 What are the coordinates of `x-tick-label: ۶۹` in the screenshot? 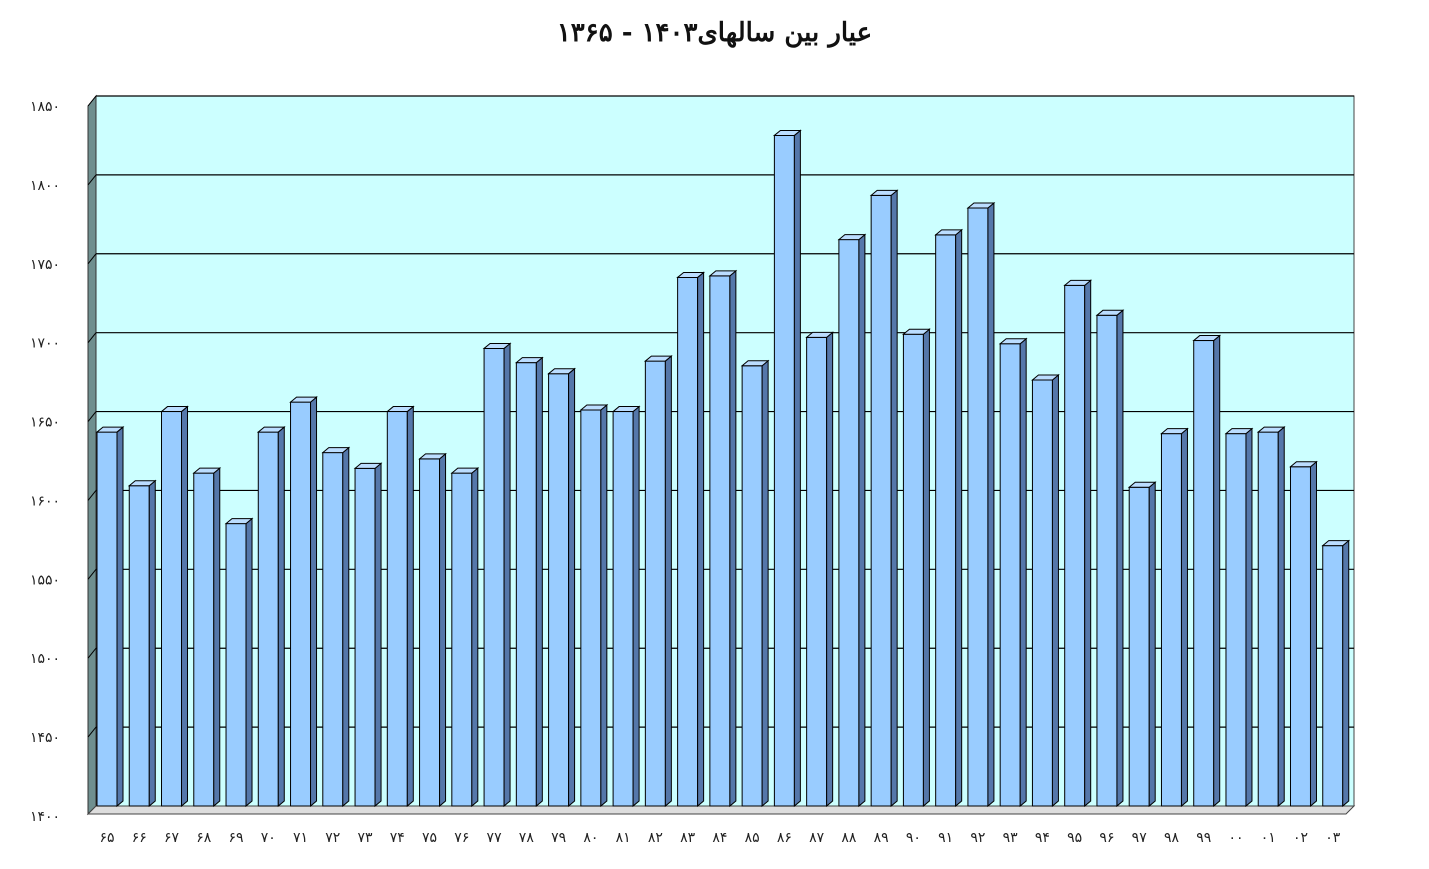 It's located at (236, 838).